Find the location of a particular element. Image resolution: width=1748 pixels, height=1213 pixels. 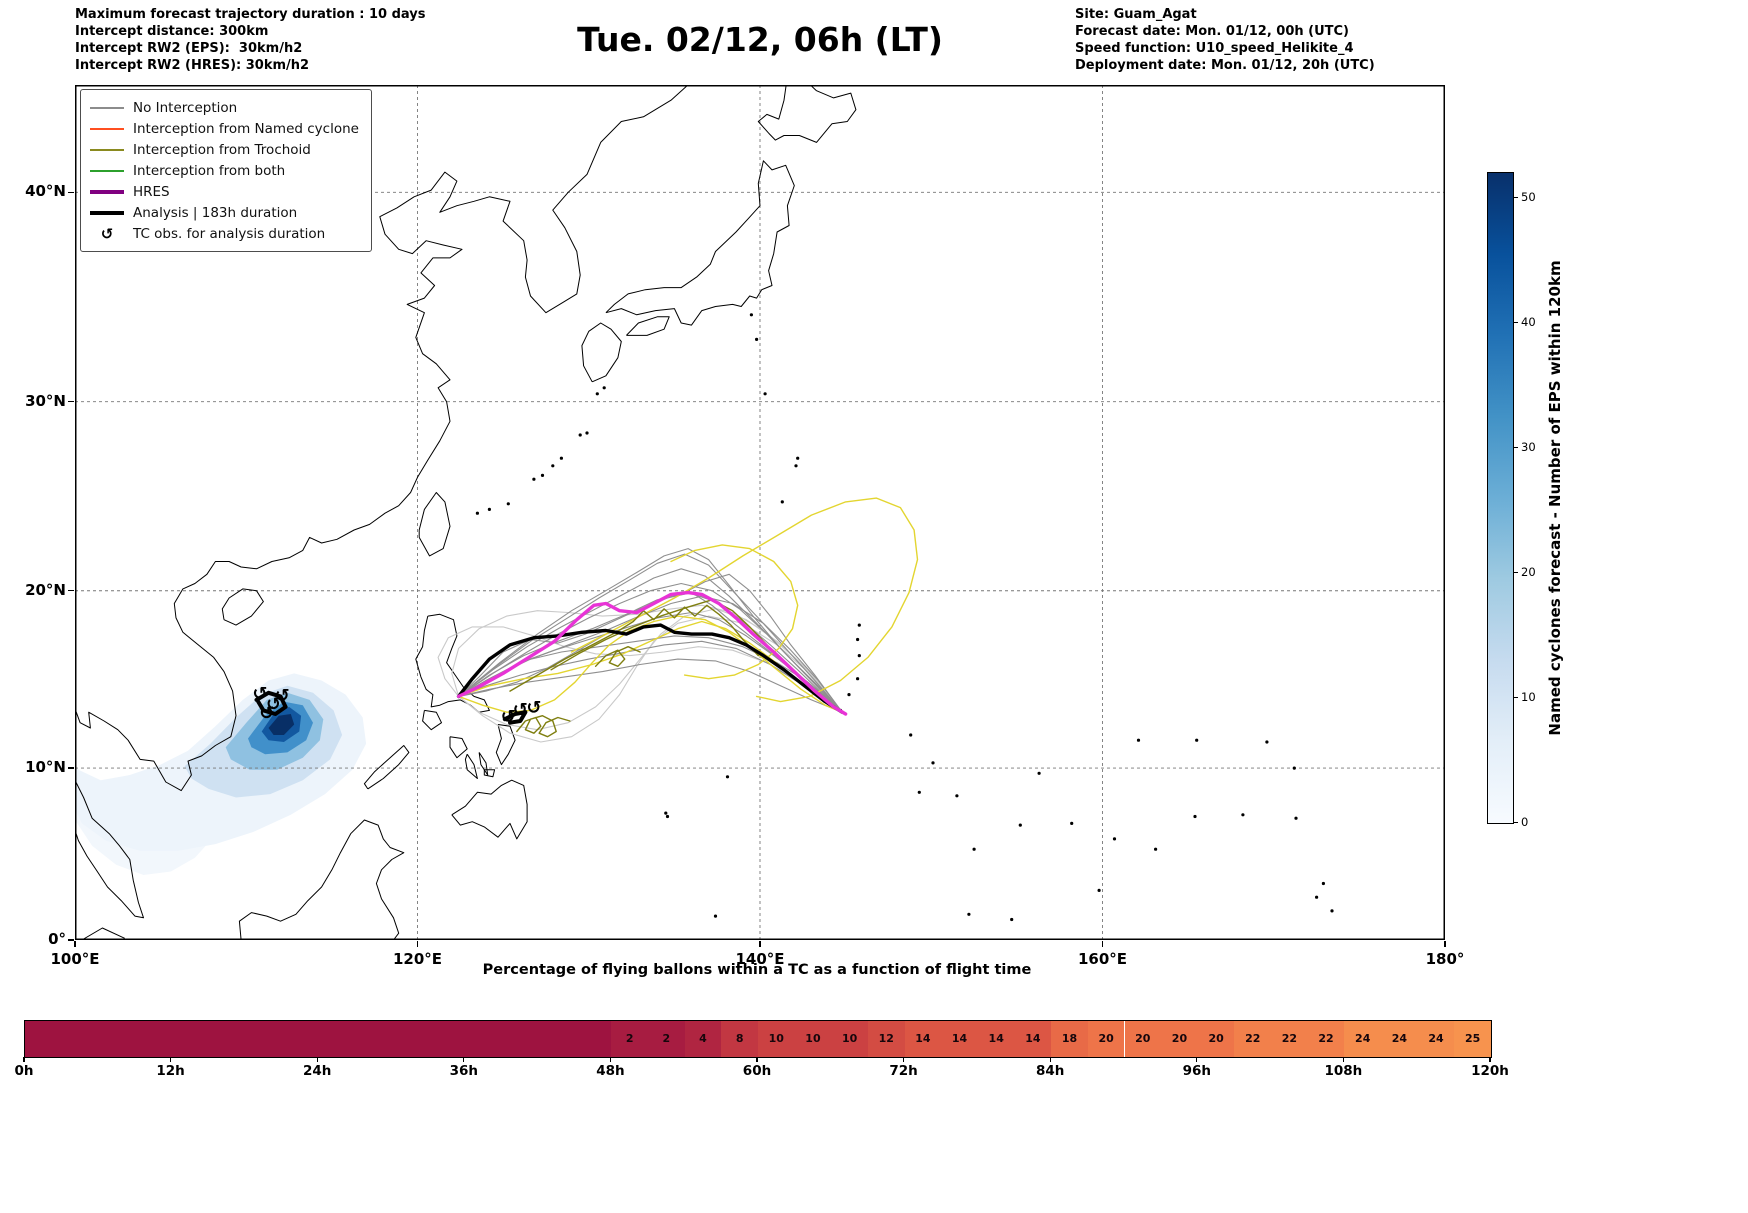

analysis-track is located at coordinates (650, 668).